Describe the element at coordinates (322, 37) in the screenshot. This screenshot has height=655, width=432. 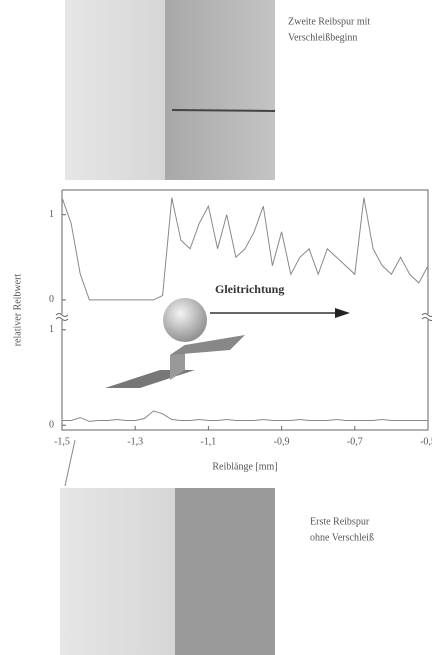
I see `top-caption-2: Verschleißbeginn` at that location.